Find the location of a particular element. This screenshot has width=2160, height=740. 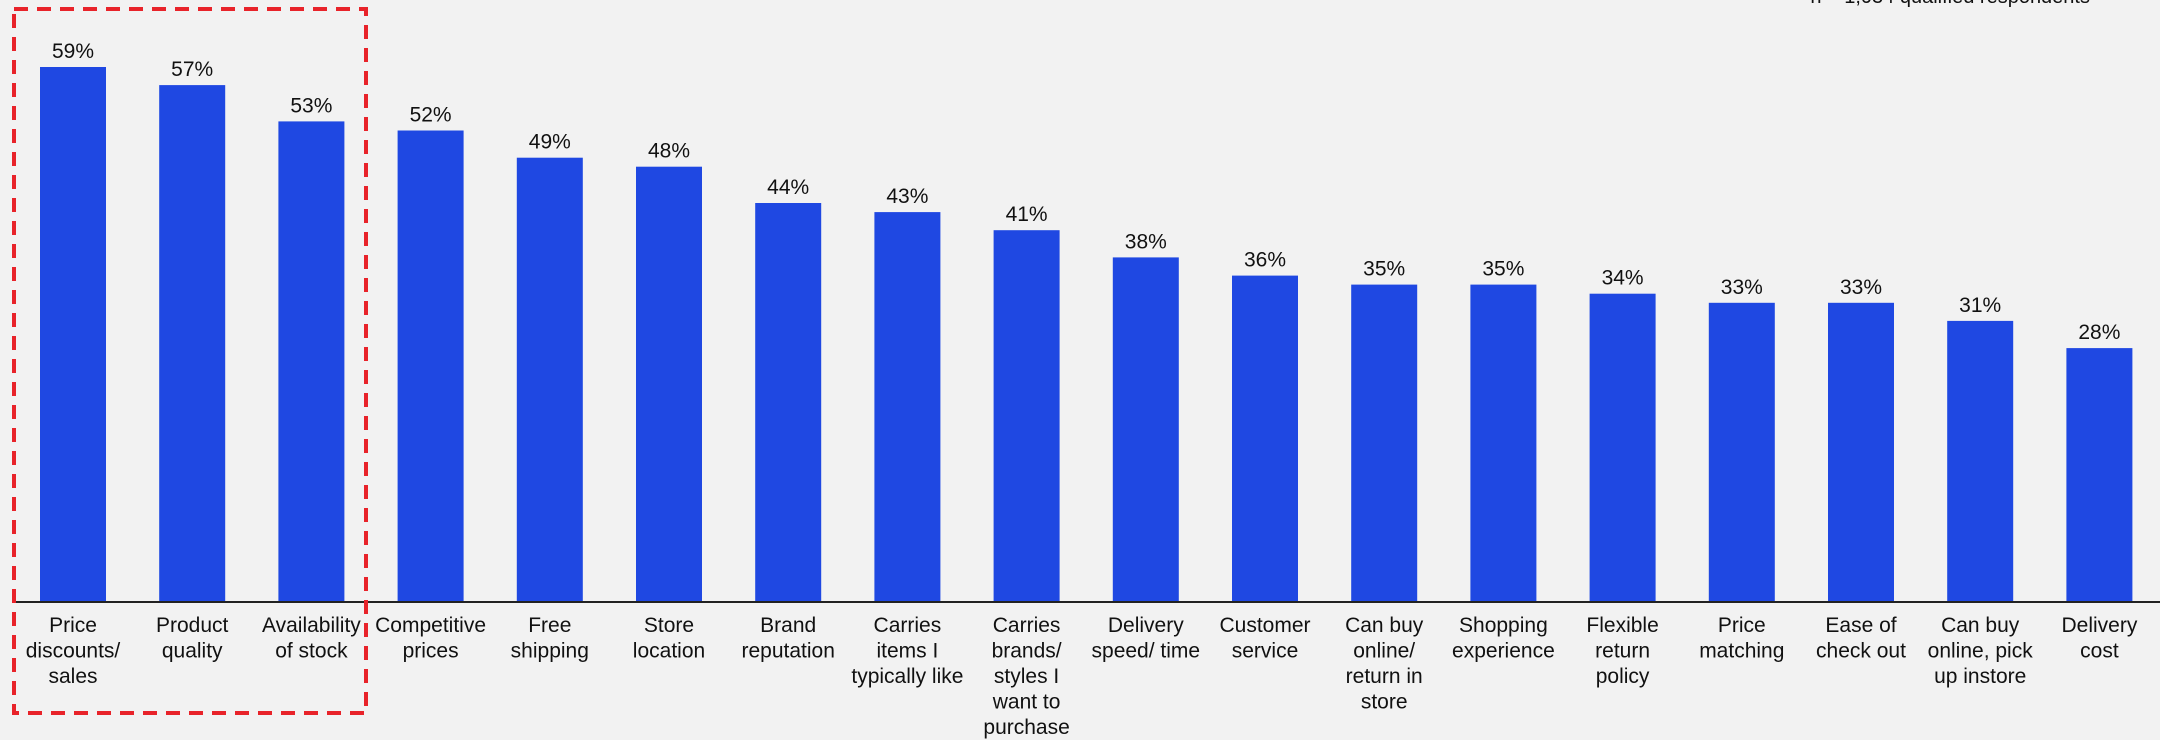

value-label-17: 28% is located at coordinates (2099, 332).